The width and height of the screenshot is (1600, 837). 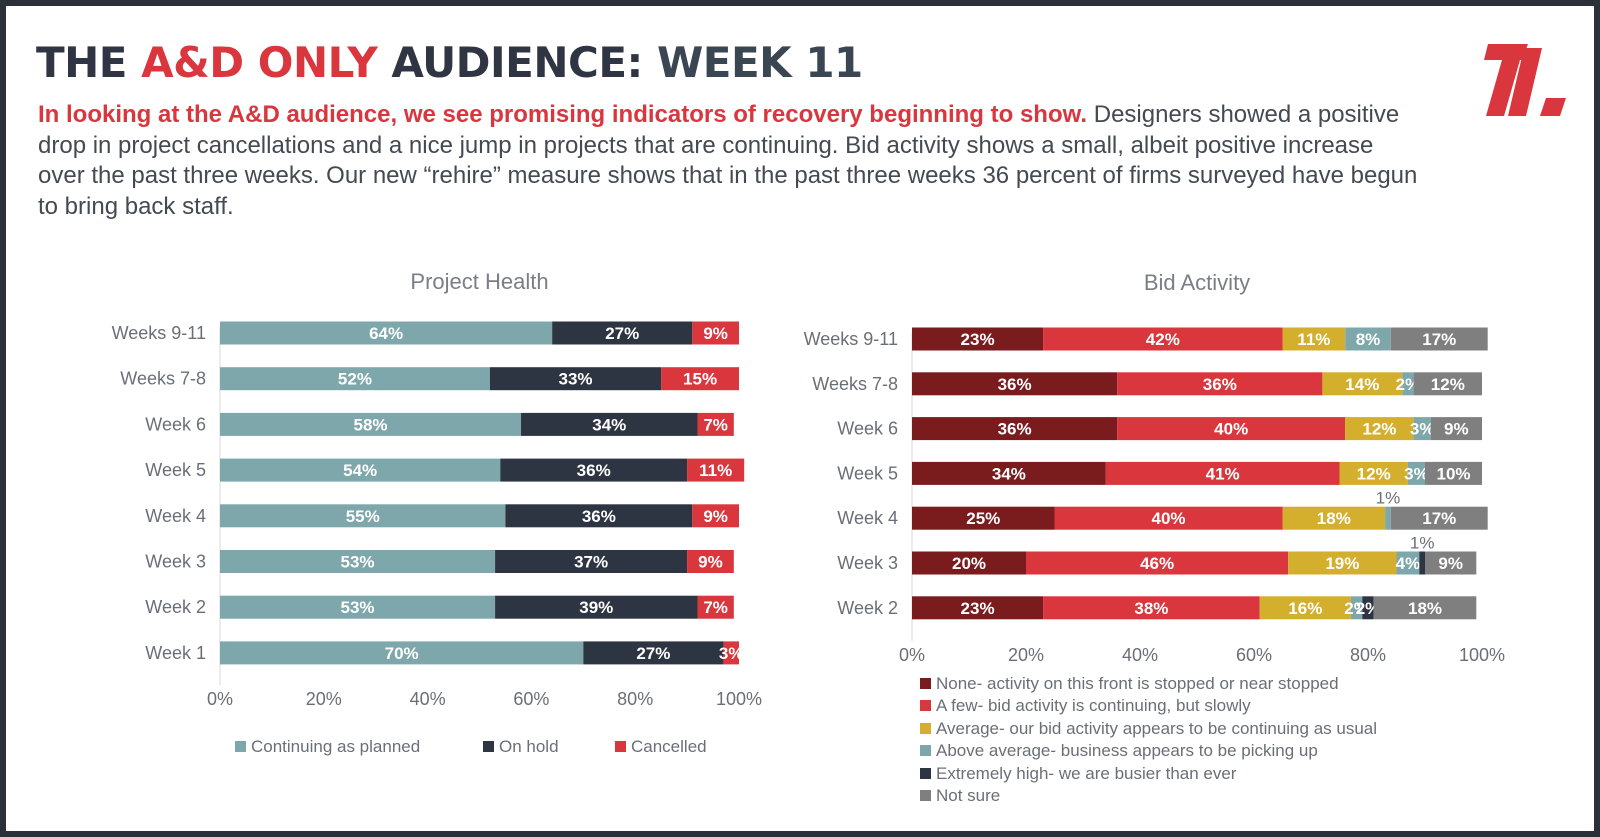 I want to click on data-label: 14%, so click(x=1362, y=384).